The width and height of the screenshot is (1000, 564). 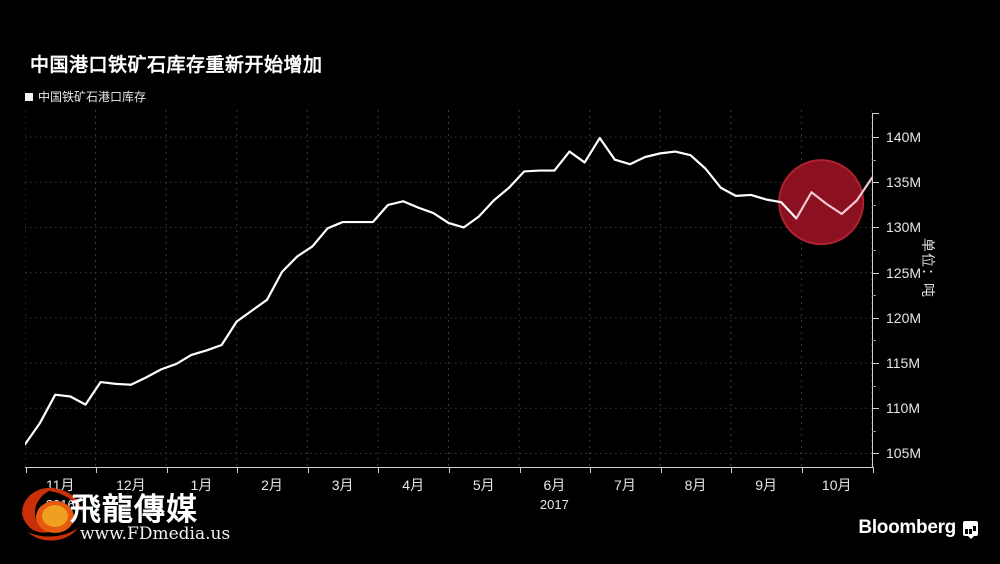 What do you see at coordinates (907, 288) in the screenshot?
I see `y-axis-tick-labels: 105M 110M 115M 120M 125M 130M 135M 140M` at bounding box center [907, 288].